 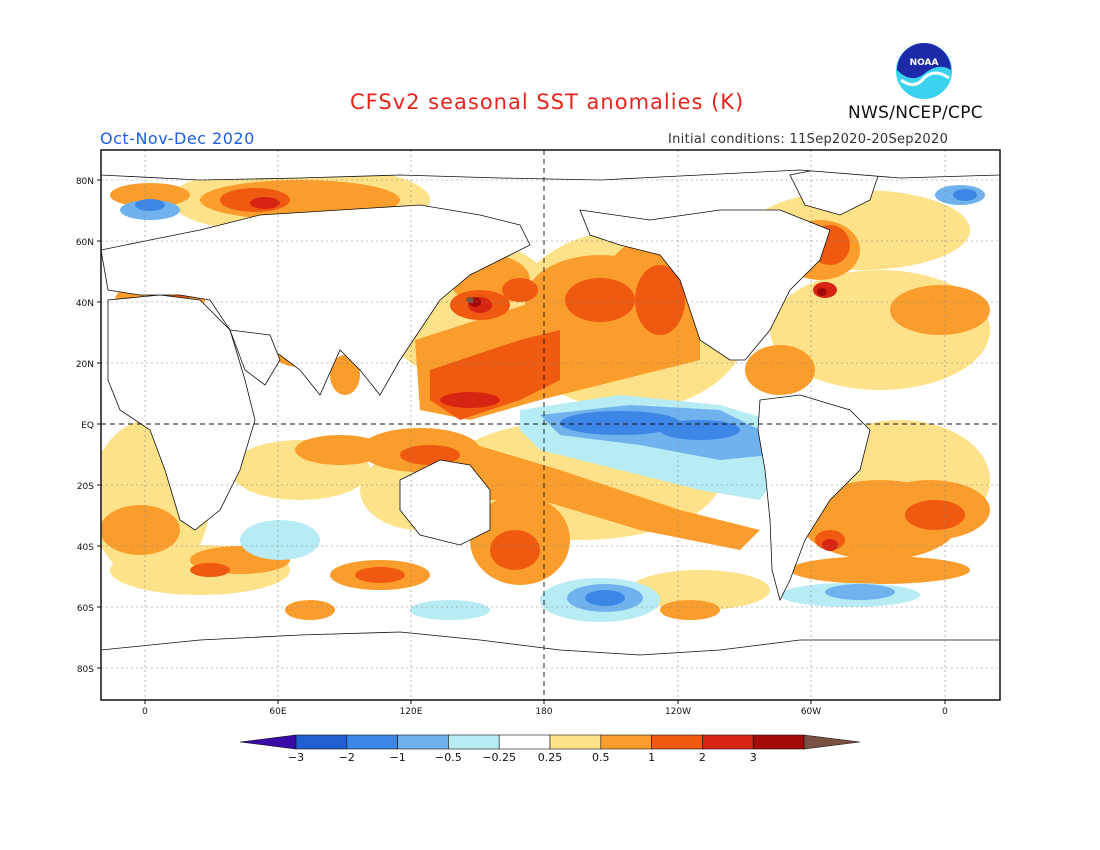 I want to click on colorbar-label: 2, so click(x=702, y=757).